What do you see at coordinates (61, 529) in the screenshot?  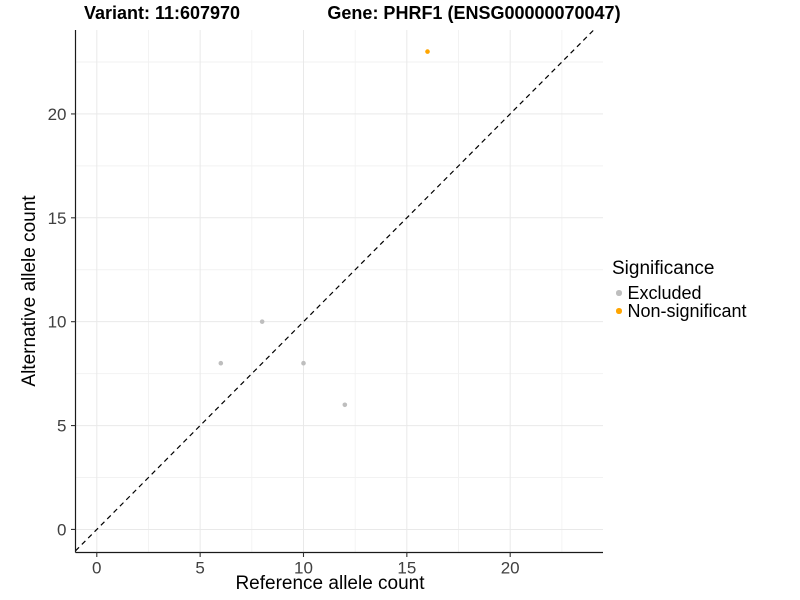 I see `y-tick-label: 0` at bounding box center [61, 529].